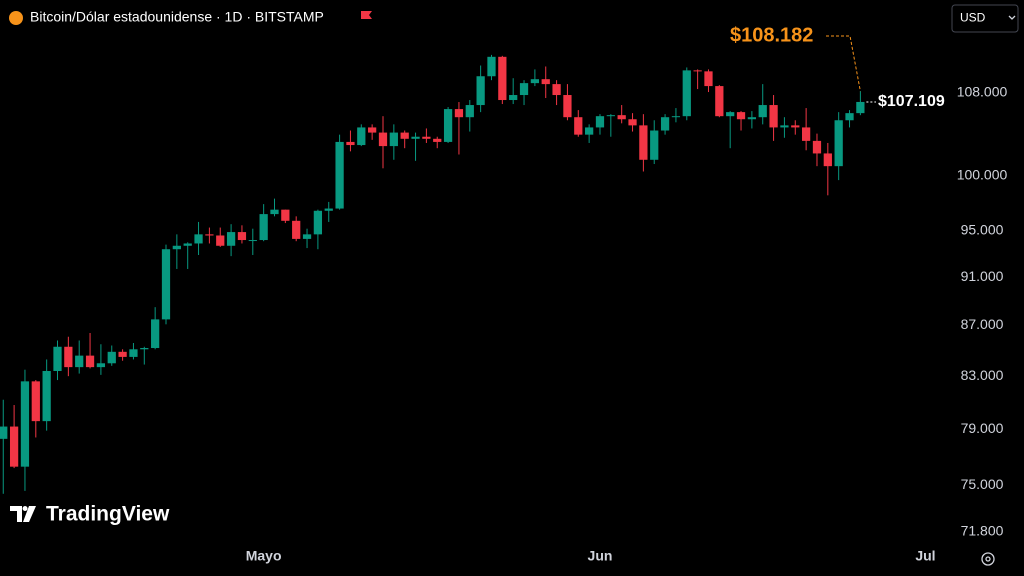 The width and height of the screenshot is (1024, 576). What do you see at coordinates (843, 63) in the screenshot?
I see `annotation-line` at bounding box center [843, 63].